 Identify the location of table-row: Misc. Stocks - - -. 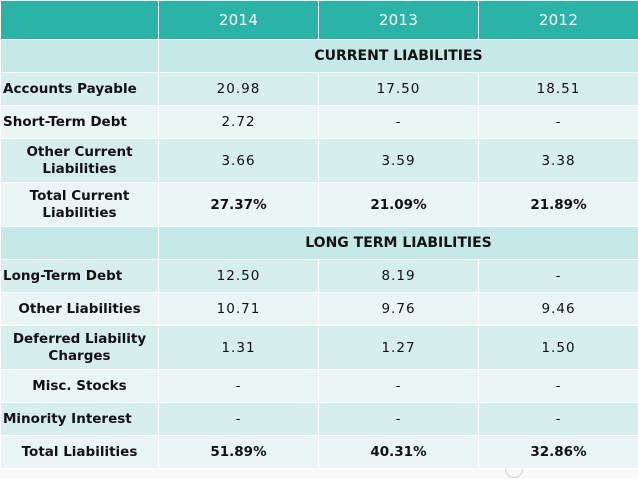
(319, 386).